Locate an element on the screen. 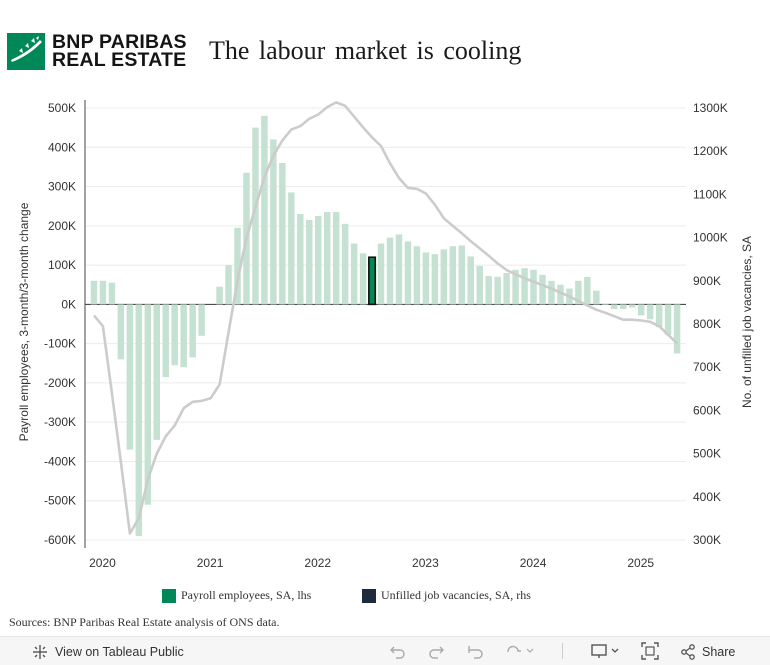  fullscreen-icon is located at coordinates (650, 651).